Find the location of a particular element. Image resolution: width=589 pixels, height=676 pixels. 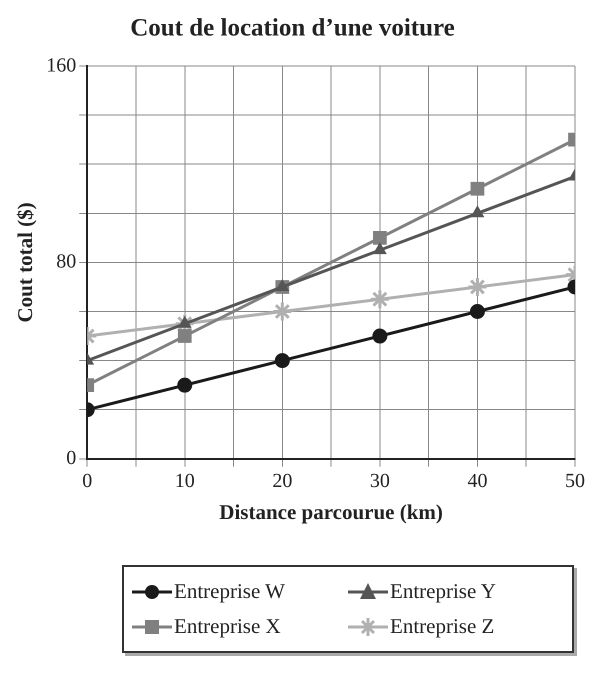

legend-label: Entreprise X is located at coordinates (227, 626).